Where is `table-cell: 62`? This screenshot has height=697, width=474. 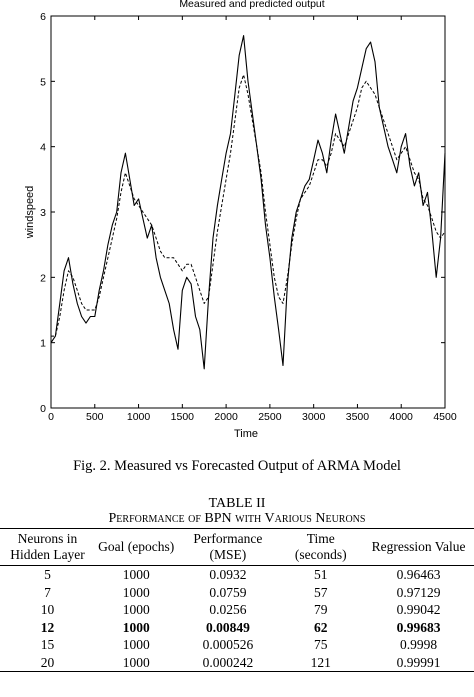
table-cell: 62 is located at coordinates (321, 627).